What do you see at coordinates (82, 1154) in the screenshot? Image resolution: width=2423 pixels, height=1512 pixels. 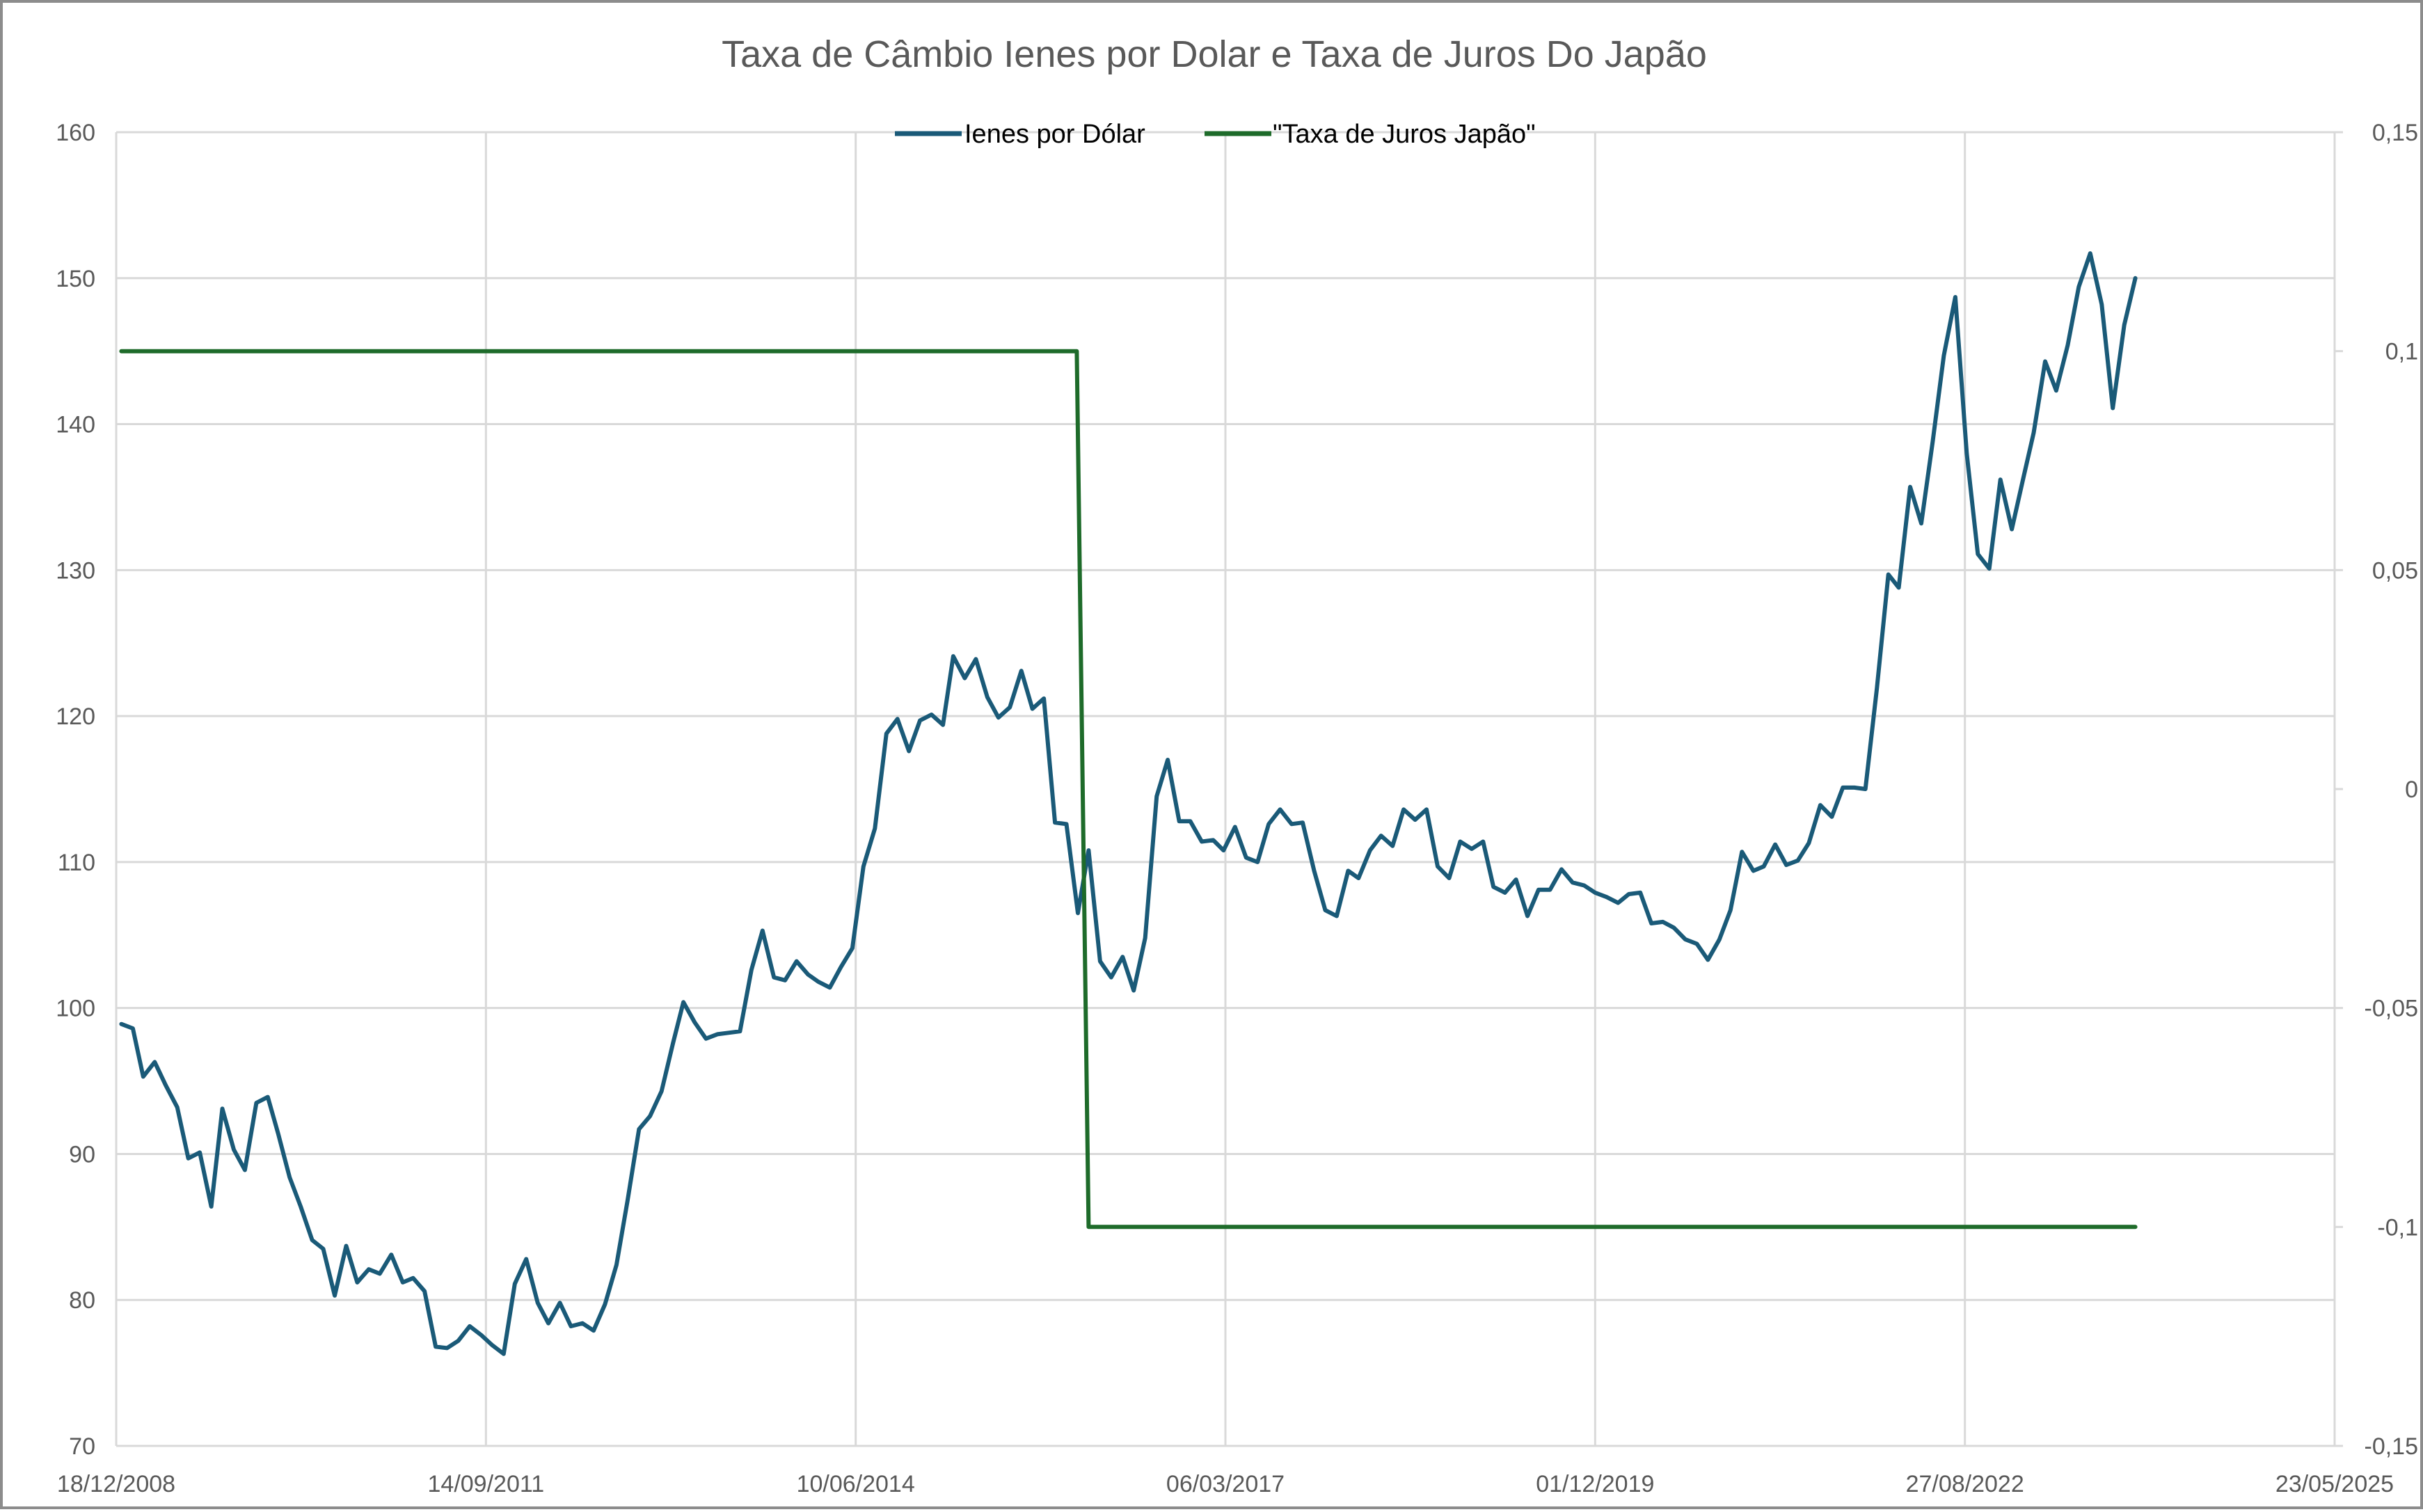 I see `left-tick-label: 90` at bounding box center [82, 1154].